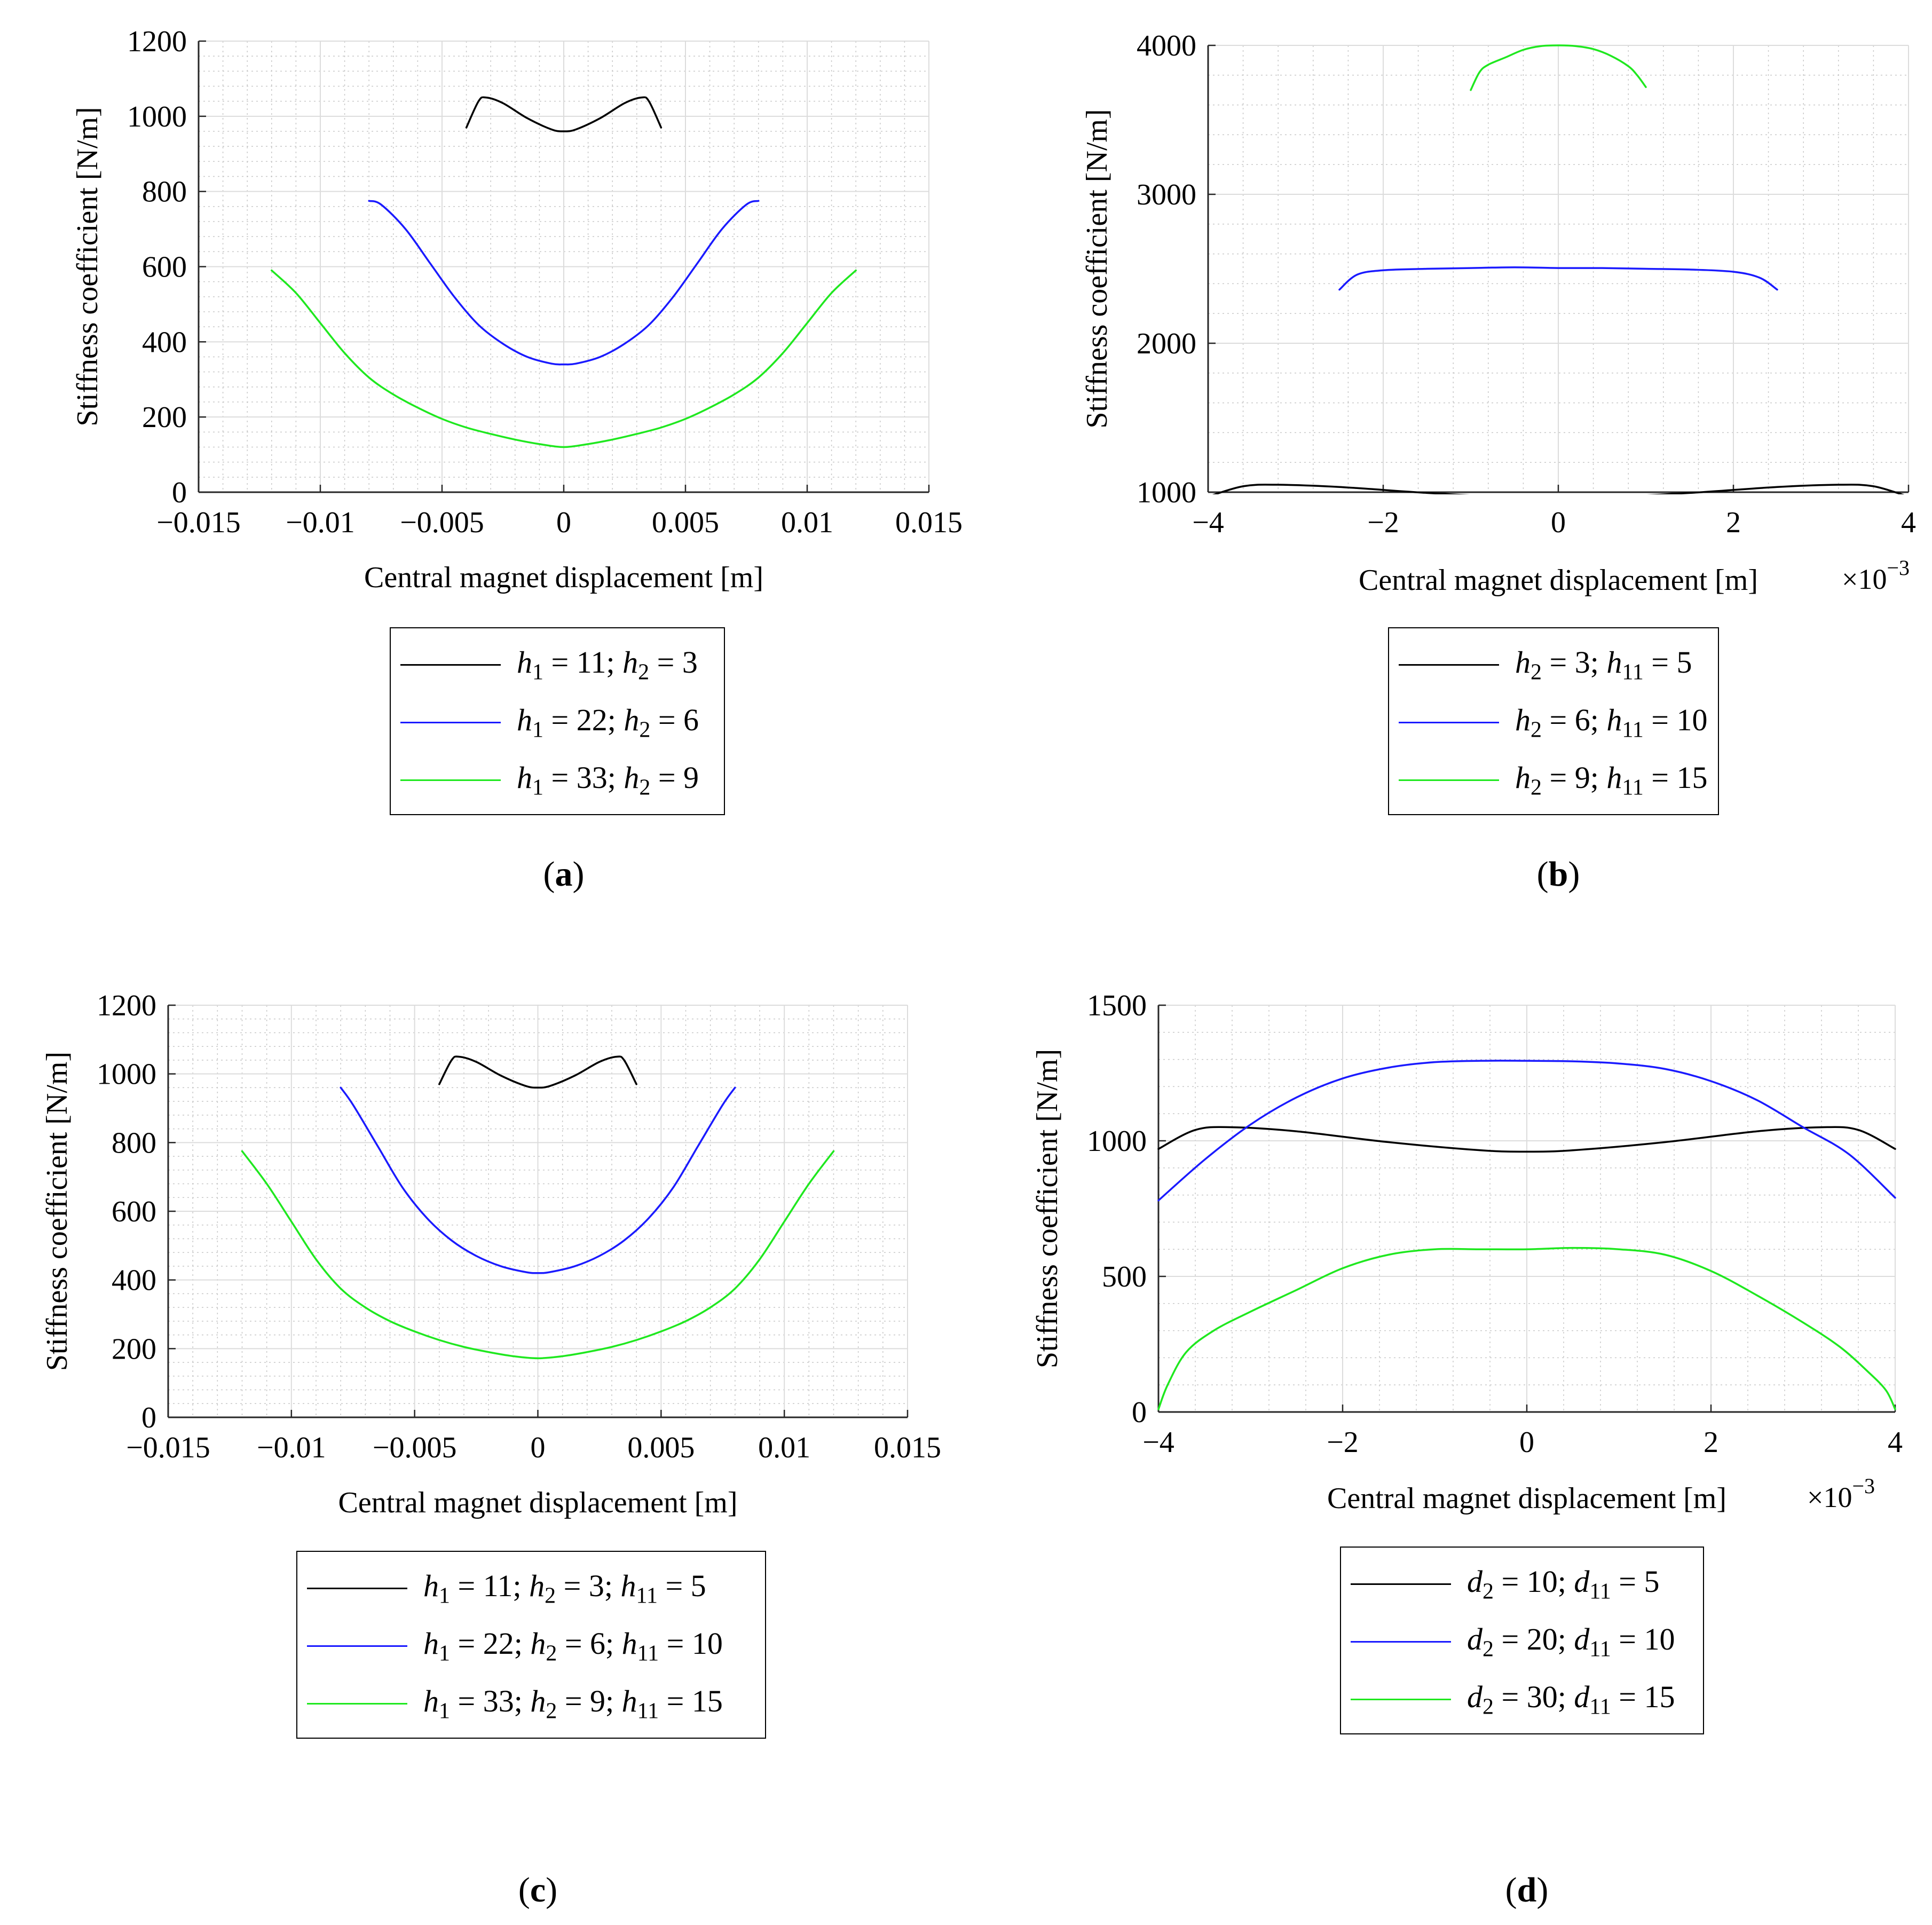 The height and width of the screenshot is (1925, 1932). I want to click on y-tick-label: 2000, so click(1167, 343).